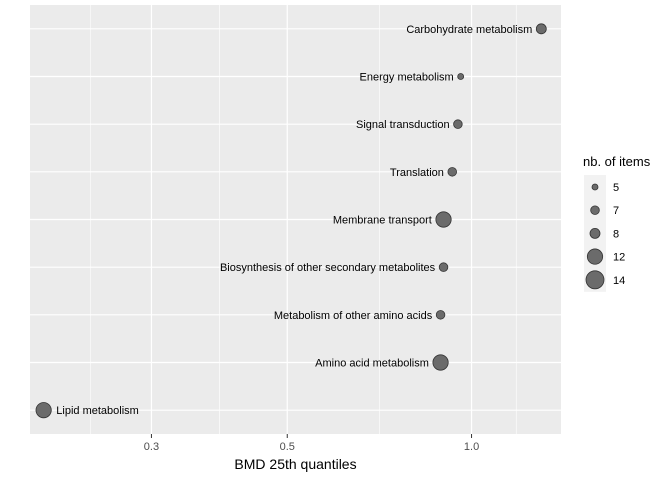  Describe the element at coordinates (151, 447) in the screenshot. I see `x-tick-label: 0.3` at that location.